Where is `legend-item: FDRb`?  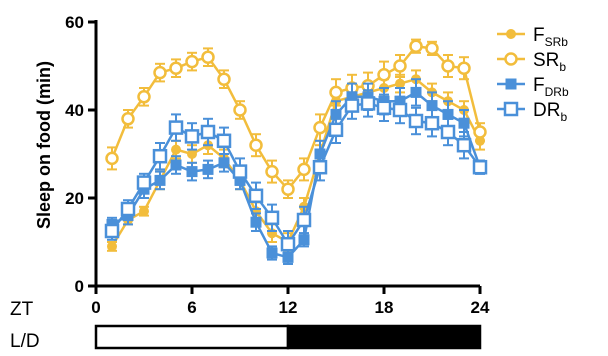
legend-item: FDRb is located at coordinates (533, 87).